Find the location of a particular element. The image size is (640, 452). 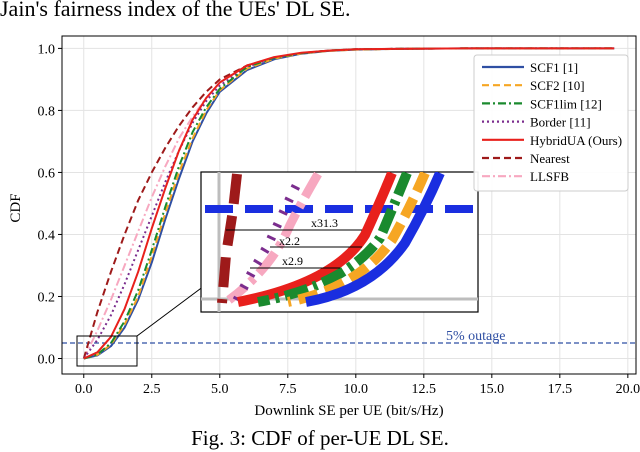

zoom-connector is located at coordinates (170, 311).